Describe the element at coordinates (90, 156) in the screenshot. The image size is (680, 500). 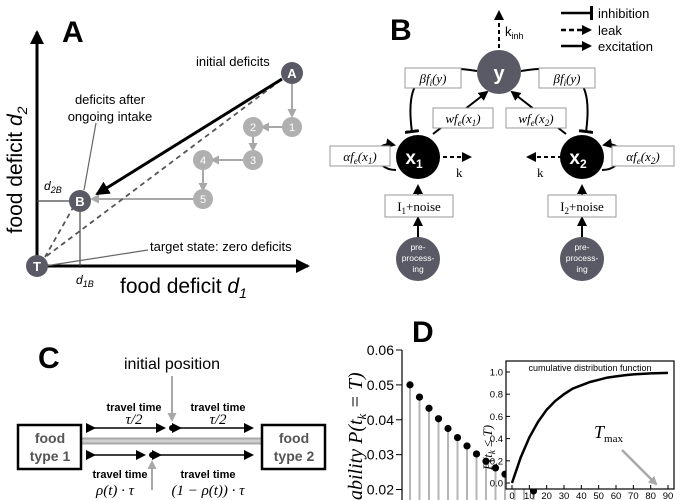
I see `after-leader` at that location.